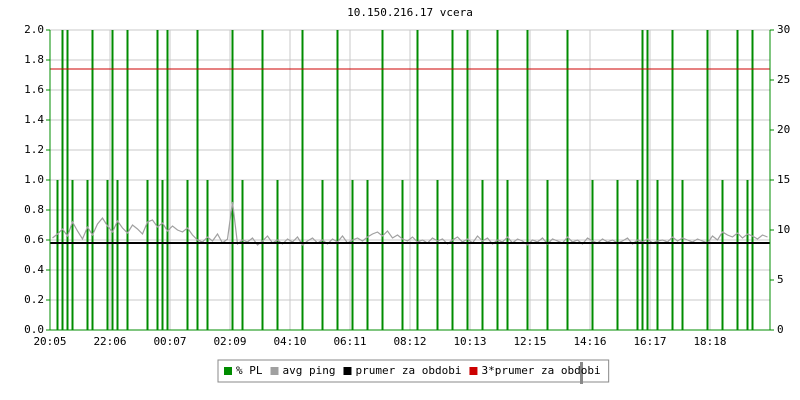 The width and height of the screenshot is (800, 400). What do you see at coordinates (409, 341) in the screenshot?
I see `x-tick-label: 08:12` at bounding box center [409, 341].